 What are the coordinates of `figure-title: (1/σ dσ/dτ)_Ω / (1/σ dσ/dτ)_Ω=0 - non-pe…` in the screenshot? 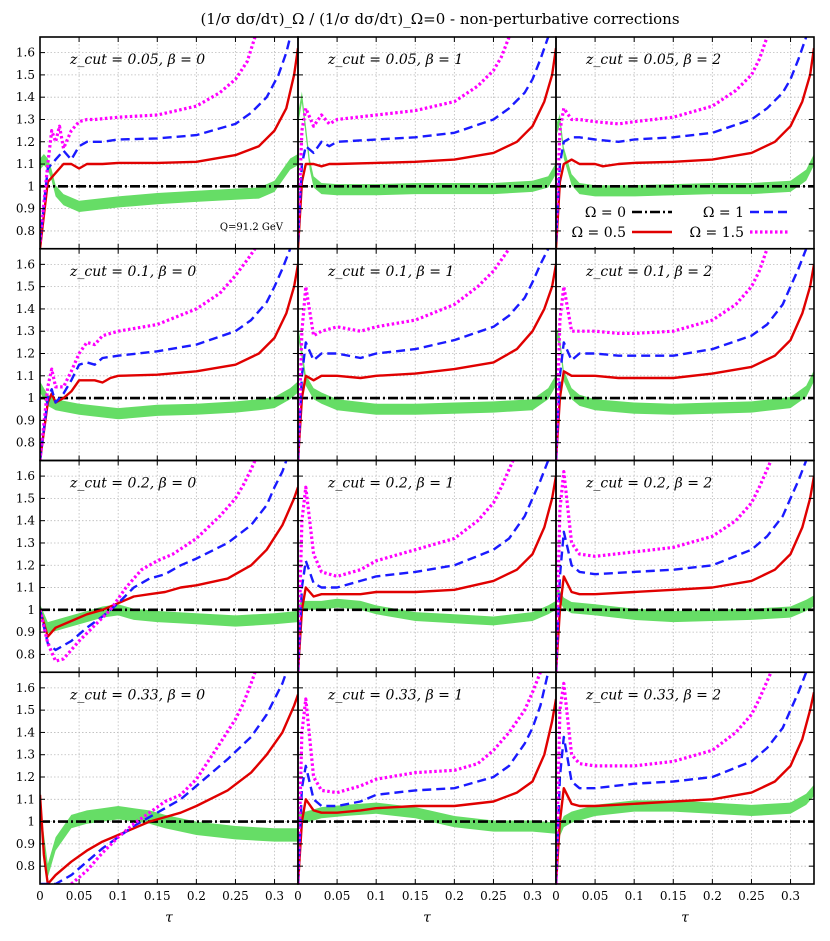 It's located at (439, 19).